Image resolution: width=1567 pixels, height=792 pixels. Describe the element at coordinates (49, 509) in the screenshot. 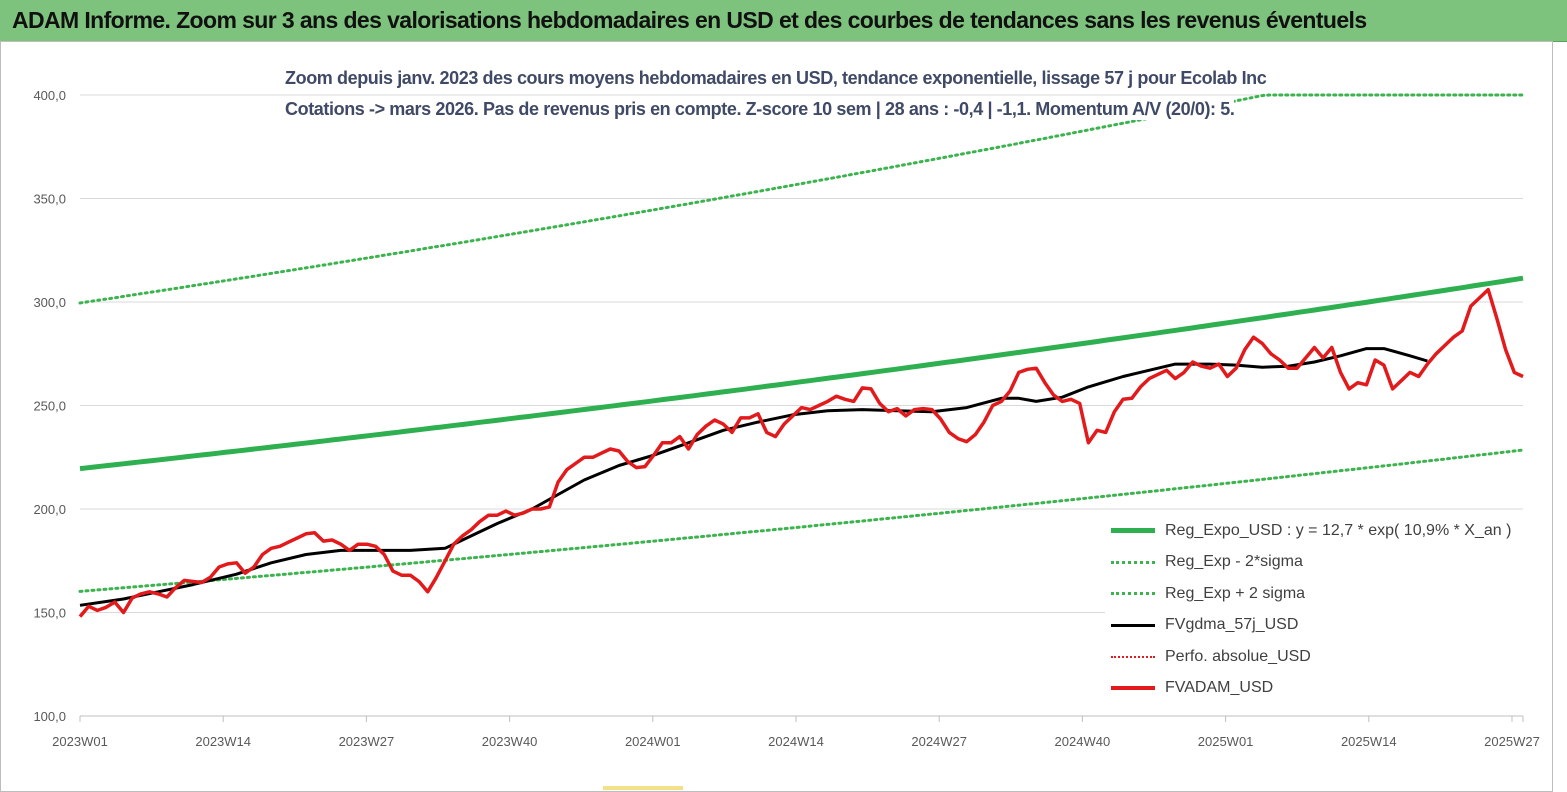

I see `y-tick-label: 200,0` at that location.